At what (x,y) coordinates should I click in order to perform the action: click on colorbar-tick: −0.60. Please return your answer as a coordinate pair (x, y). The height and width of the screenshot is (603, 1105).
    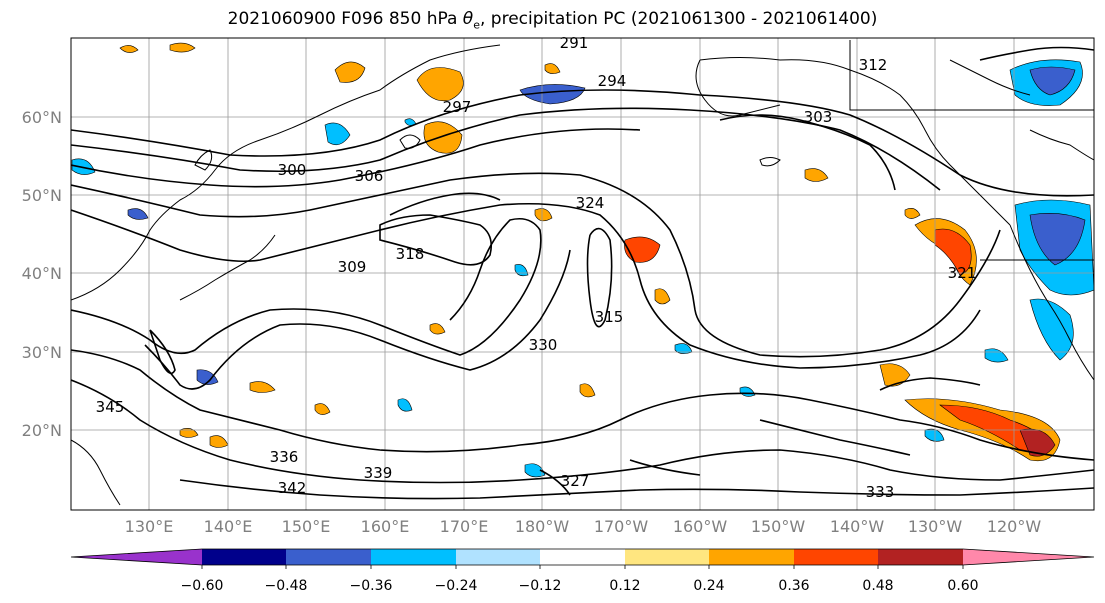
    Looking at the image, I should click on (202, 586).